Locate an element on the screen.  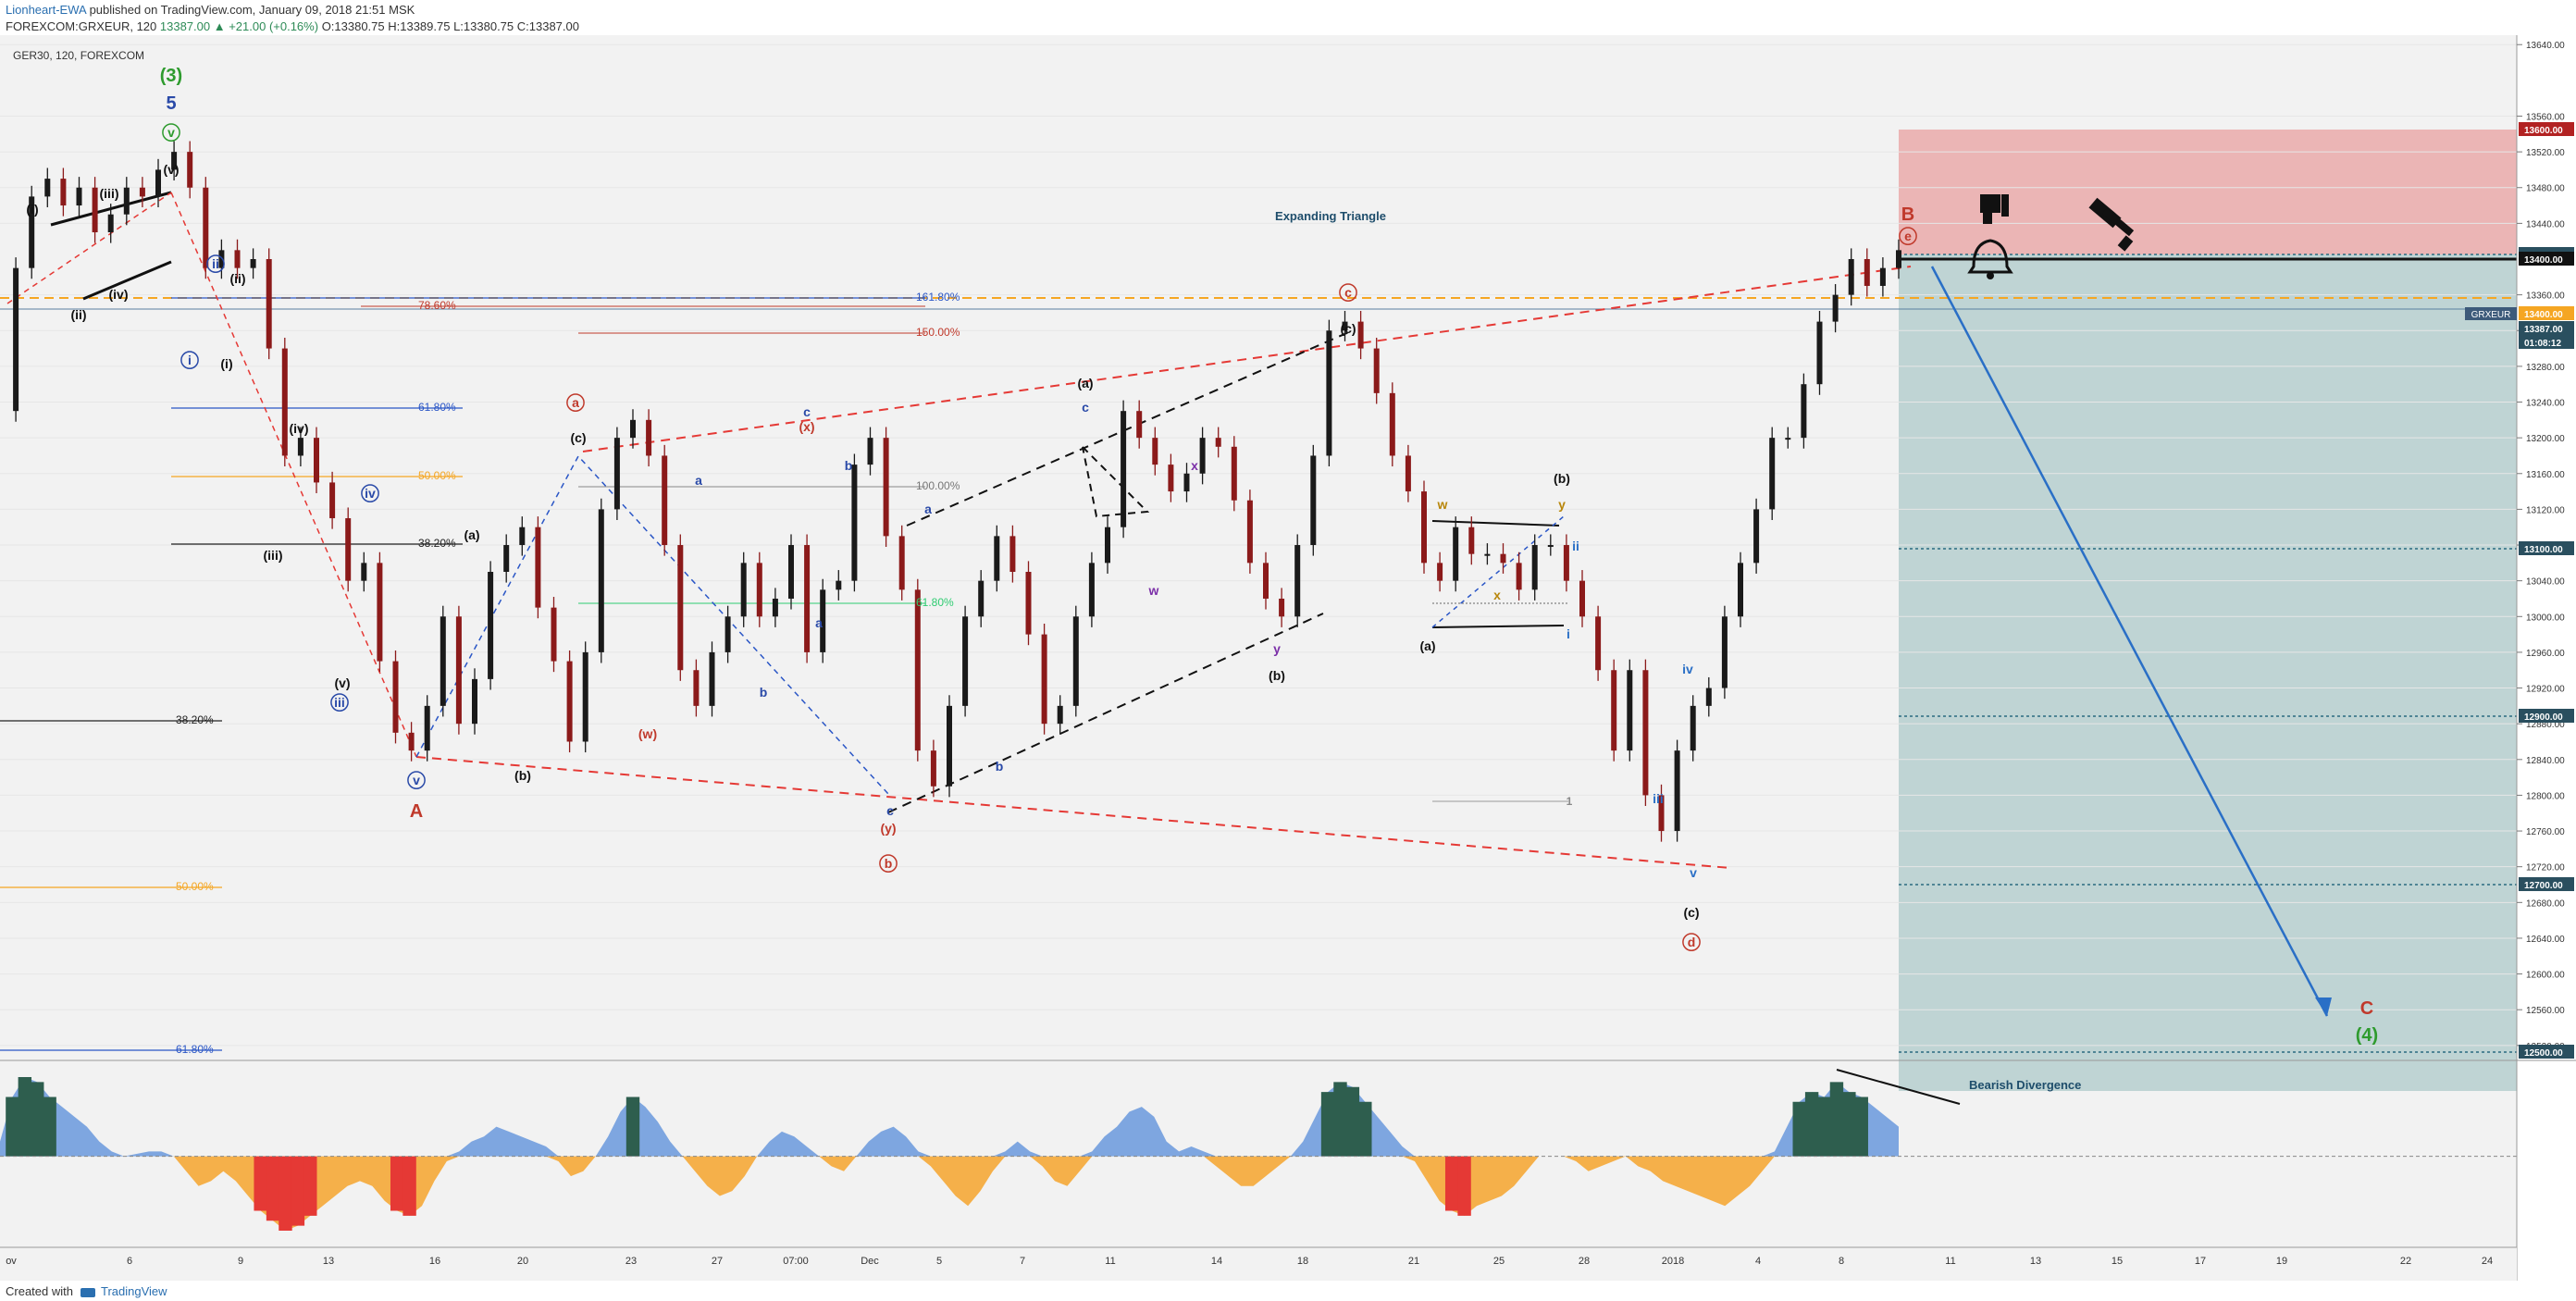
price-axis is located at coordinates (2546, 658).